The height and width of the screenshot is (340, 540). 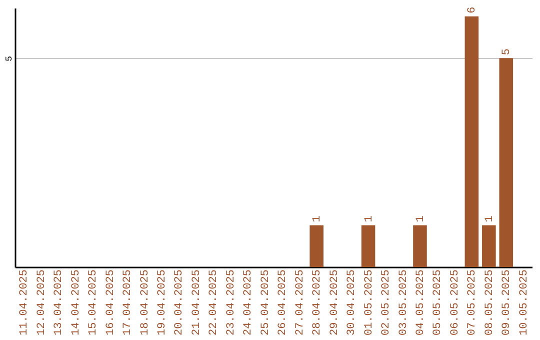 I want to click on x-tick-label: 15.04.2025, so click(x=94, y=303).